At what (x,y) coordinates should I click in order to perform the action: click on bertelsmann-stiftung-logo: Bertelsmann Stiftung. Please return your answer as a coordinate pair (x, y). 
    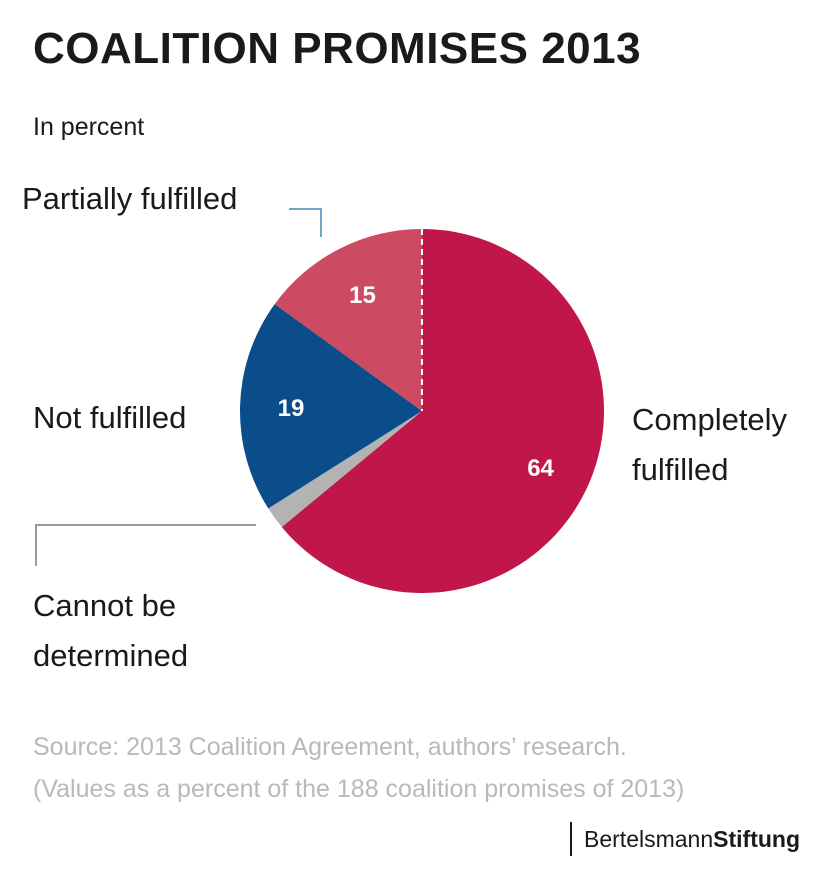
    Looking at the image, I should click on (685, 839).